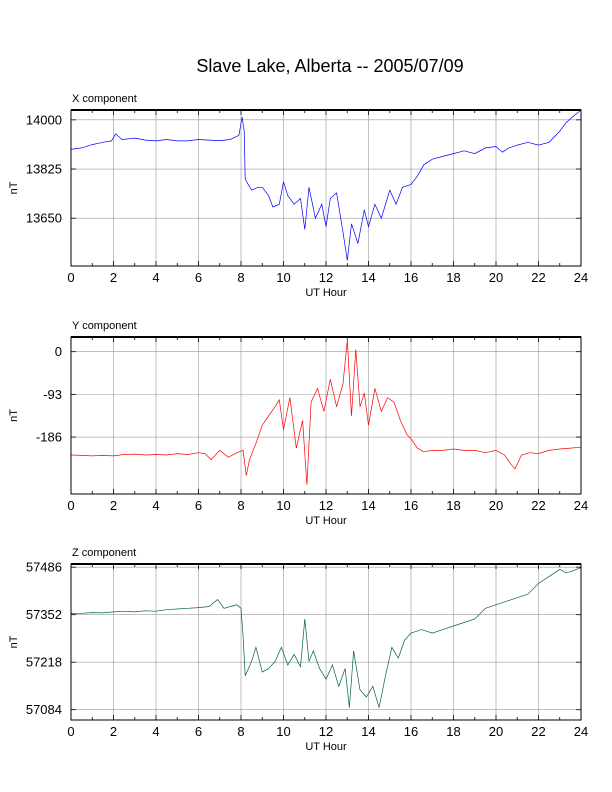  What do you see at coordinates (44, 218) in the screenshot?
I see `y-tick-label: 13650` at bounding box center [44, 218].